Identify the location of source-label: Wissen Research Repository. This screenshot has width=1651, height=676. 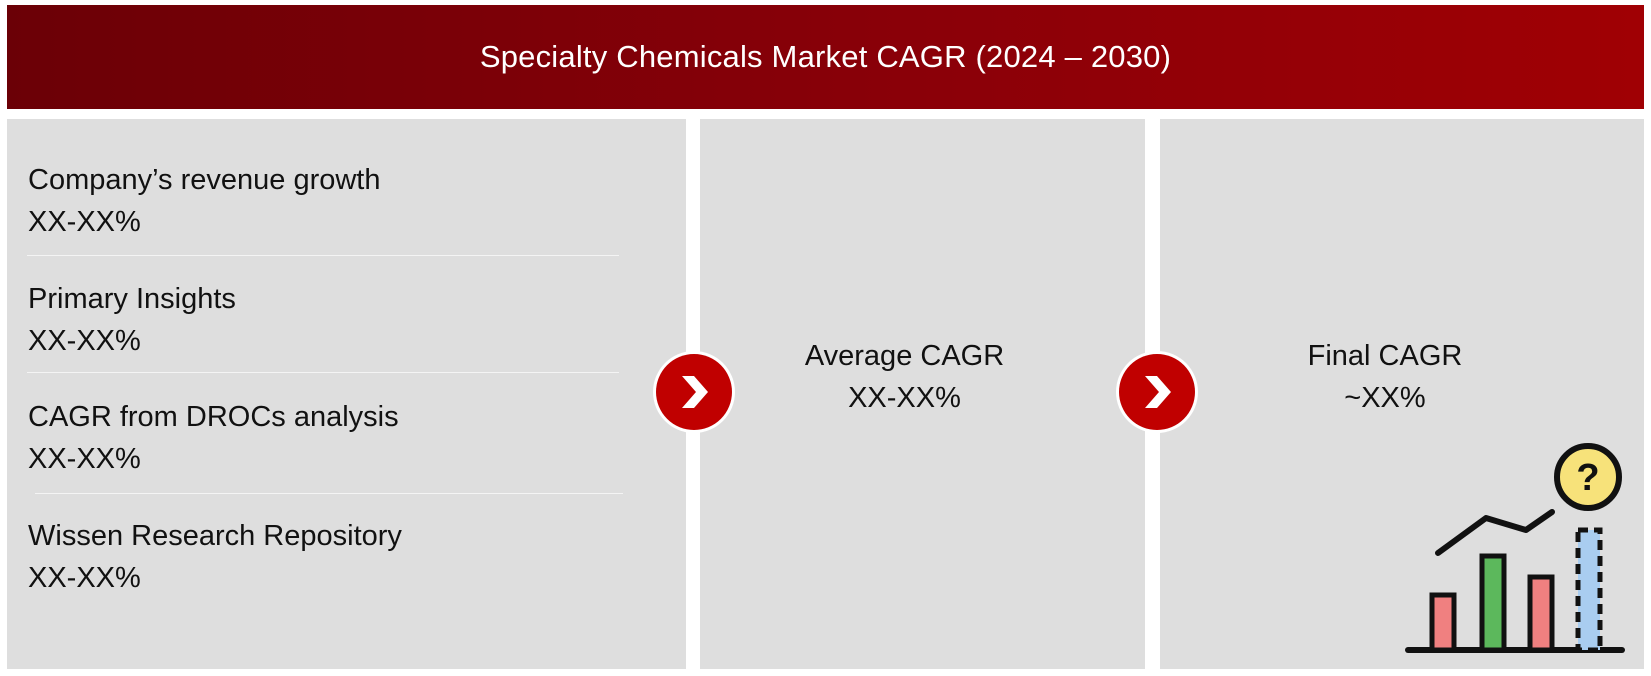
(215, 536).